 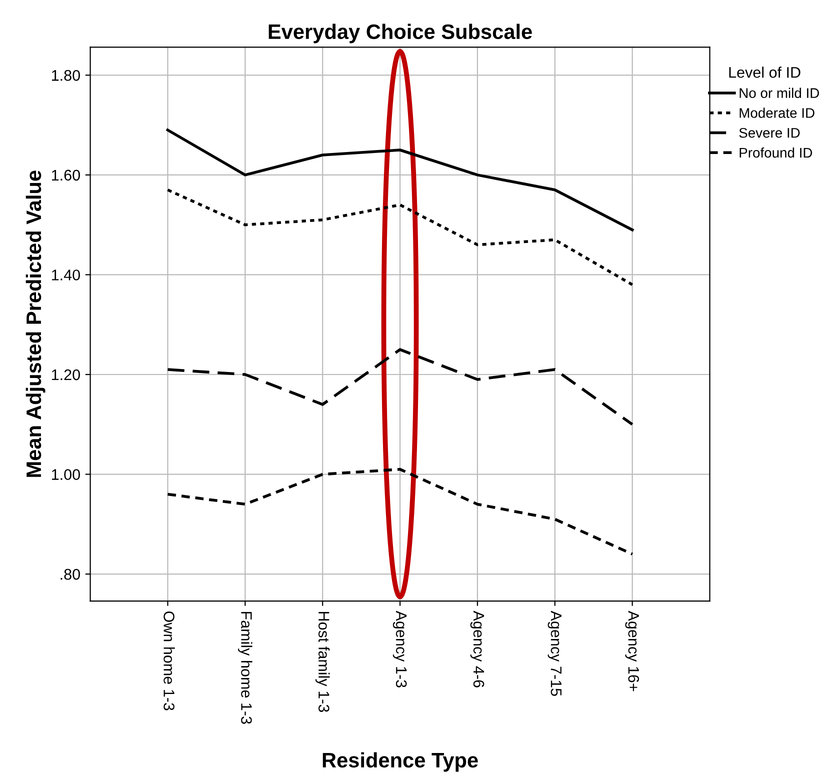 I want to click on chart-title: Everyday Choice Subscale, so click(x=400, y=34).